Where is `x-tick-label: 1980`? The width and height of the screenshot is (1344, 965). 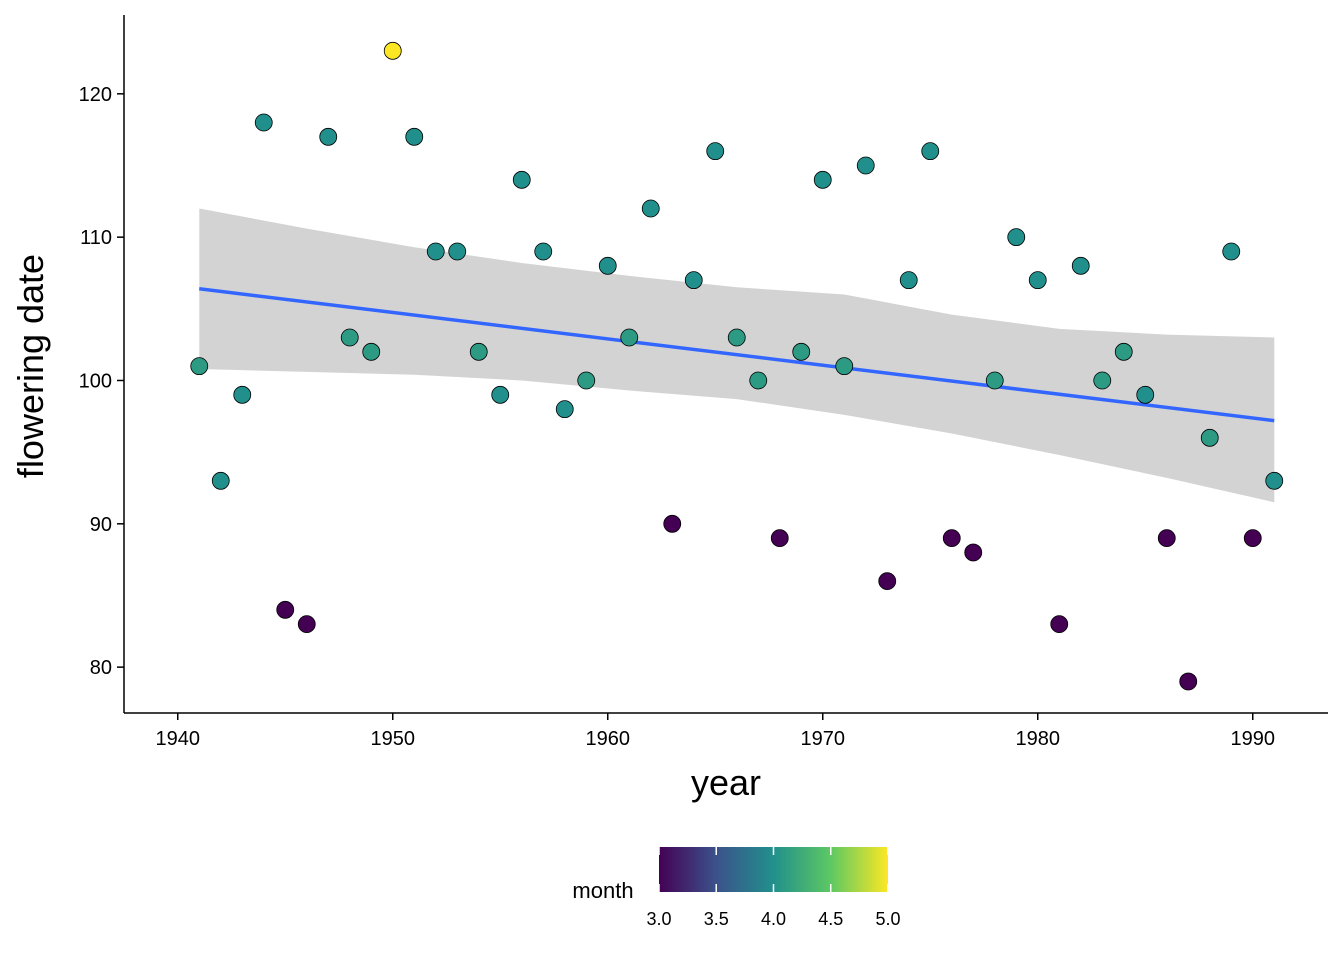
x-tick-label: 1980 is located at coordinates (1038, 739).